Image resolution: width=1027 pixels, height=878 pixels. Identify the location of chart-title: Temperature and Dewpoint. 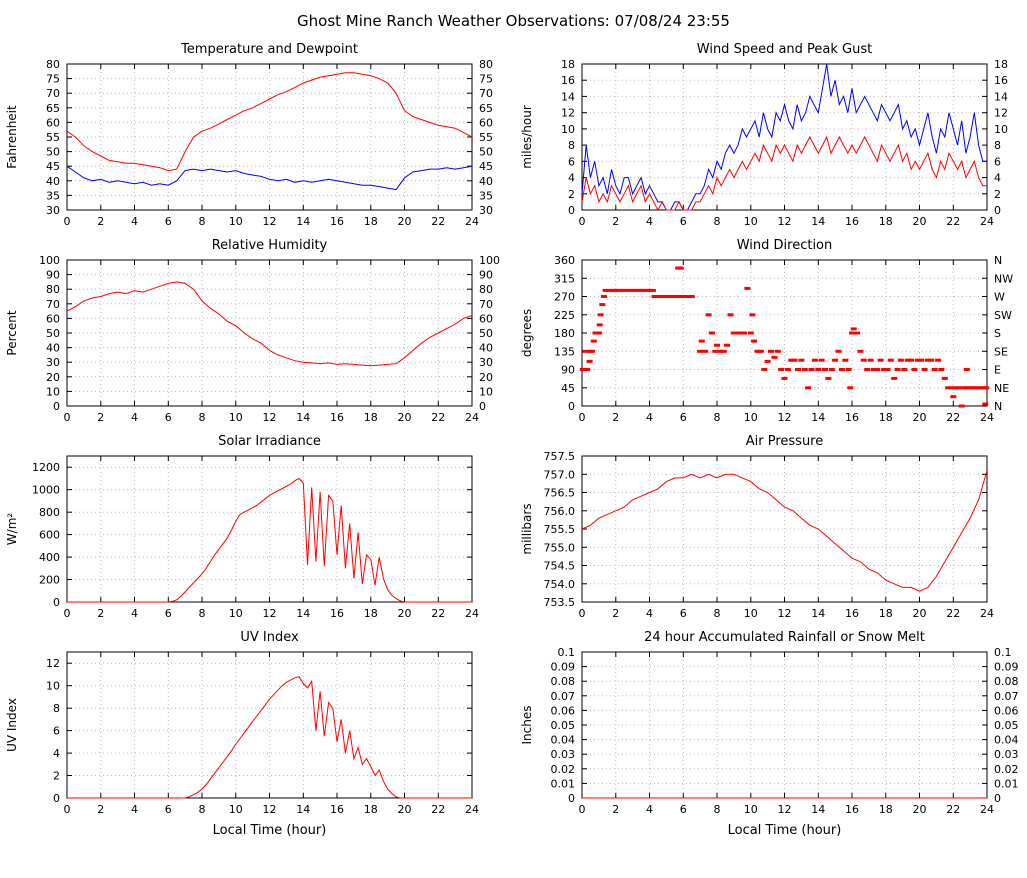
(269, 49).